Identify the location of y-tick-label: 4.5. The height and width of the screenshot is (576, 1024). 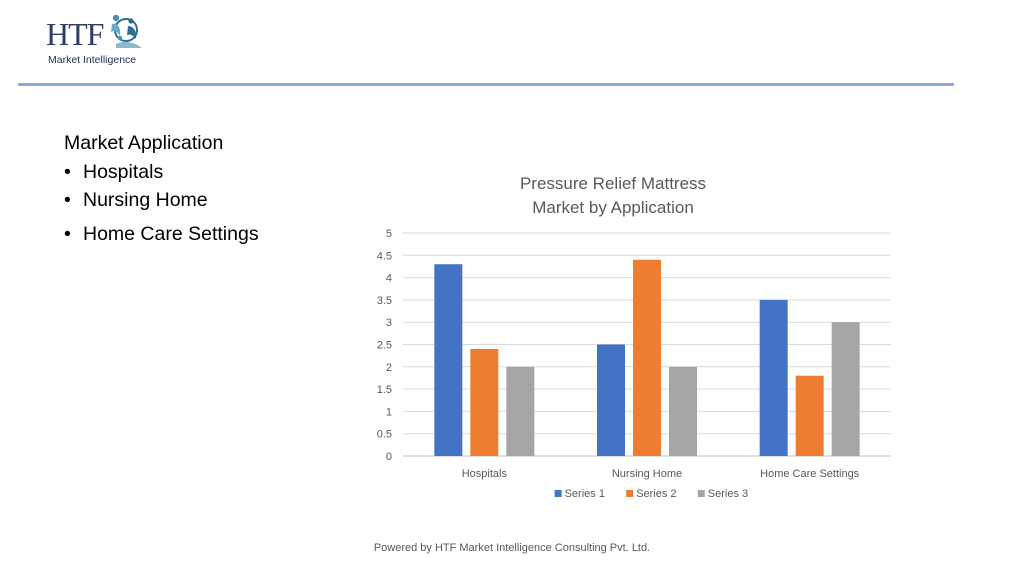
(384, 256).